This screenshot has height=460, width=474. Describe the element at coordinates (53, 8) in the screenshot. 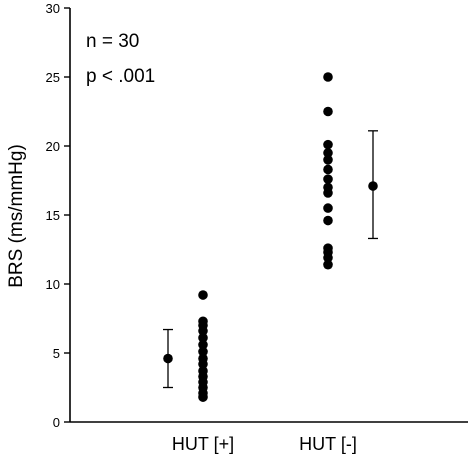

I see `y-tick-label: 30` at that location.